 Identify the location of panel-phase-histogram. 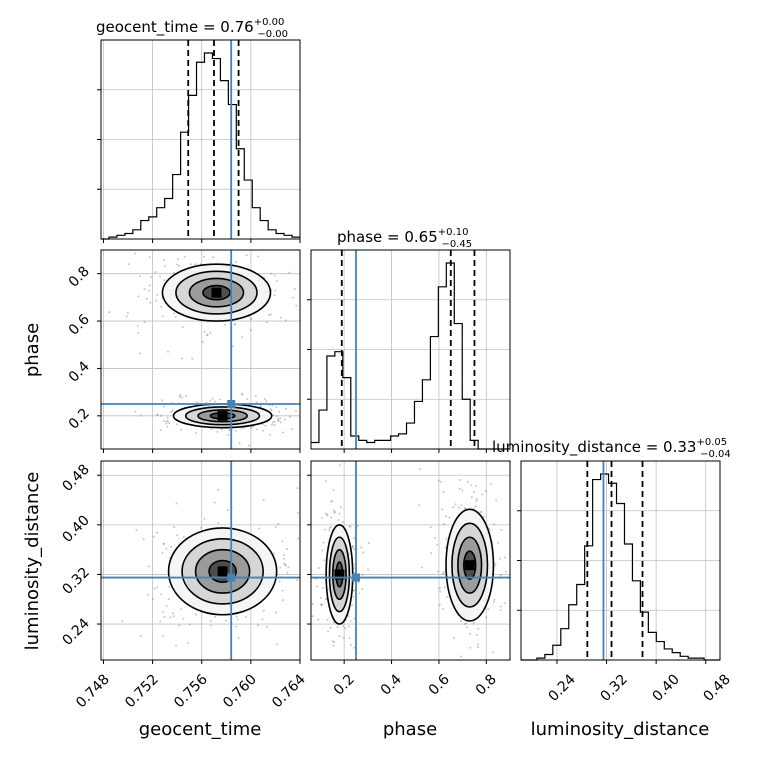
(409, 351).